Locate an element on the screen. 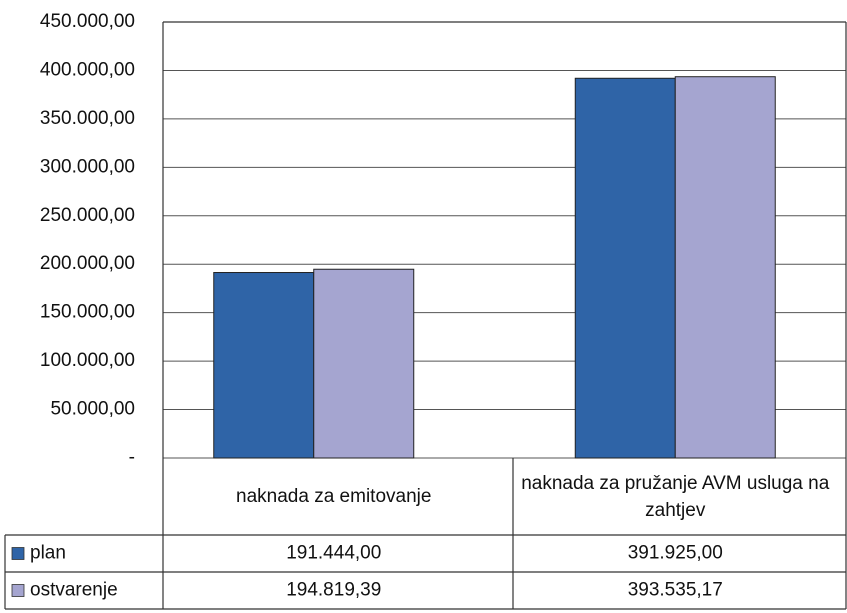 The width and height of the screenshot is (847, 613). x-tick-label: naknada za emitovanje is located at coordinates (334, 496).